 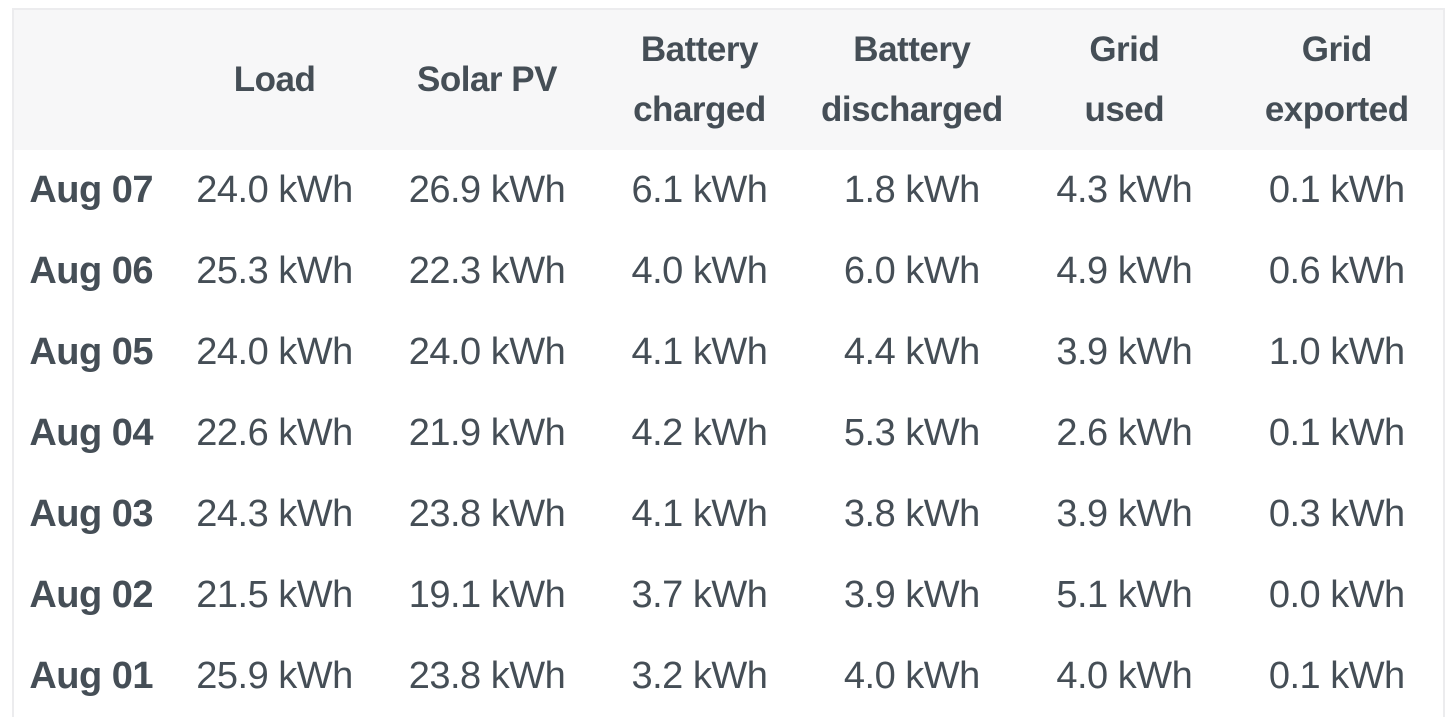 I want to click on cell-battery-charged: 6.1 kWh, so click(x=699, y=190).